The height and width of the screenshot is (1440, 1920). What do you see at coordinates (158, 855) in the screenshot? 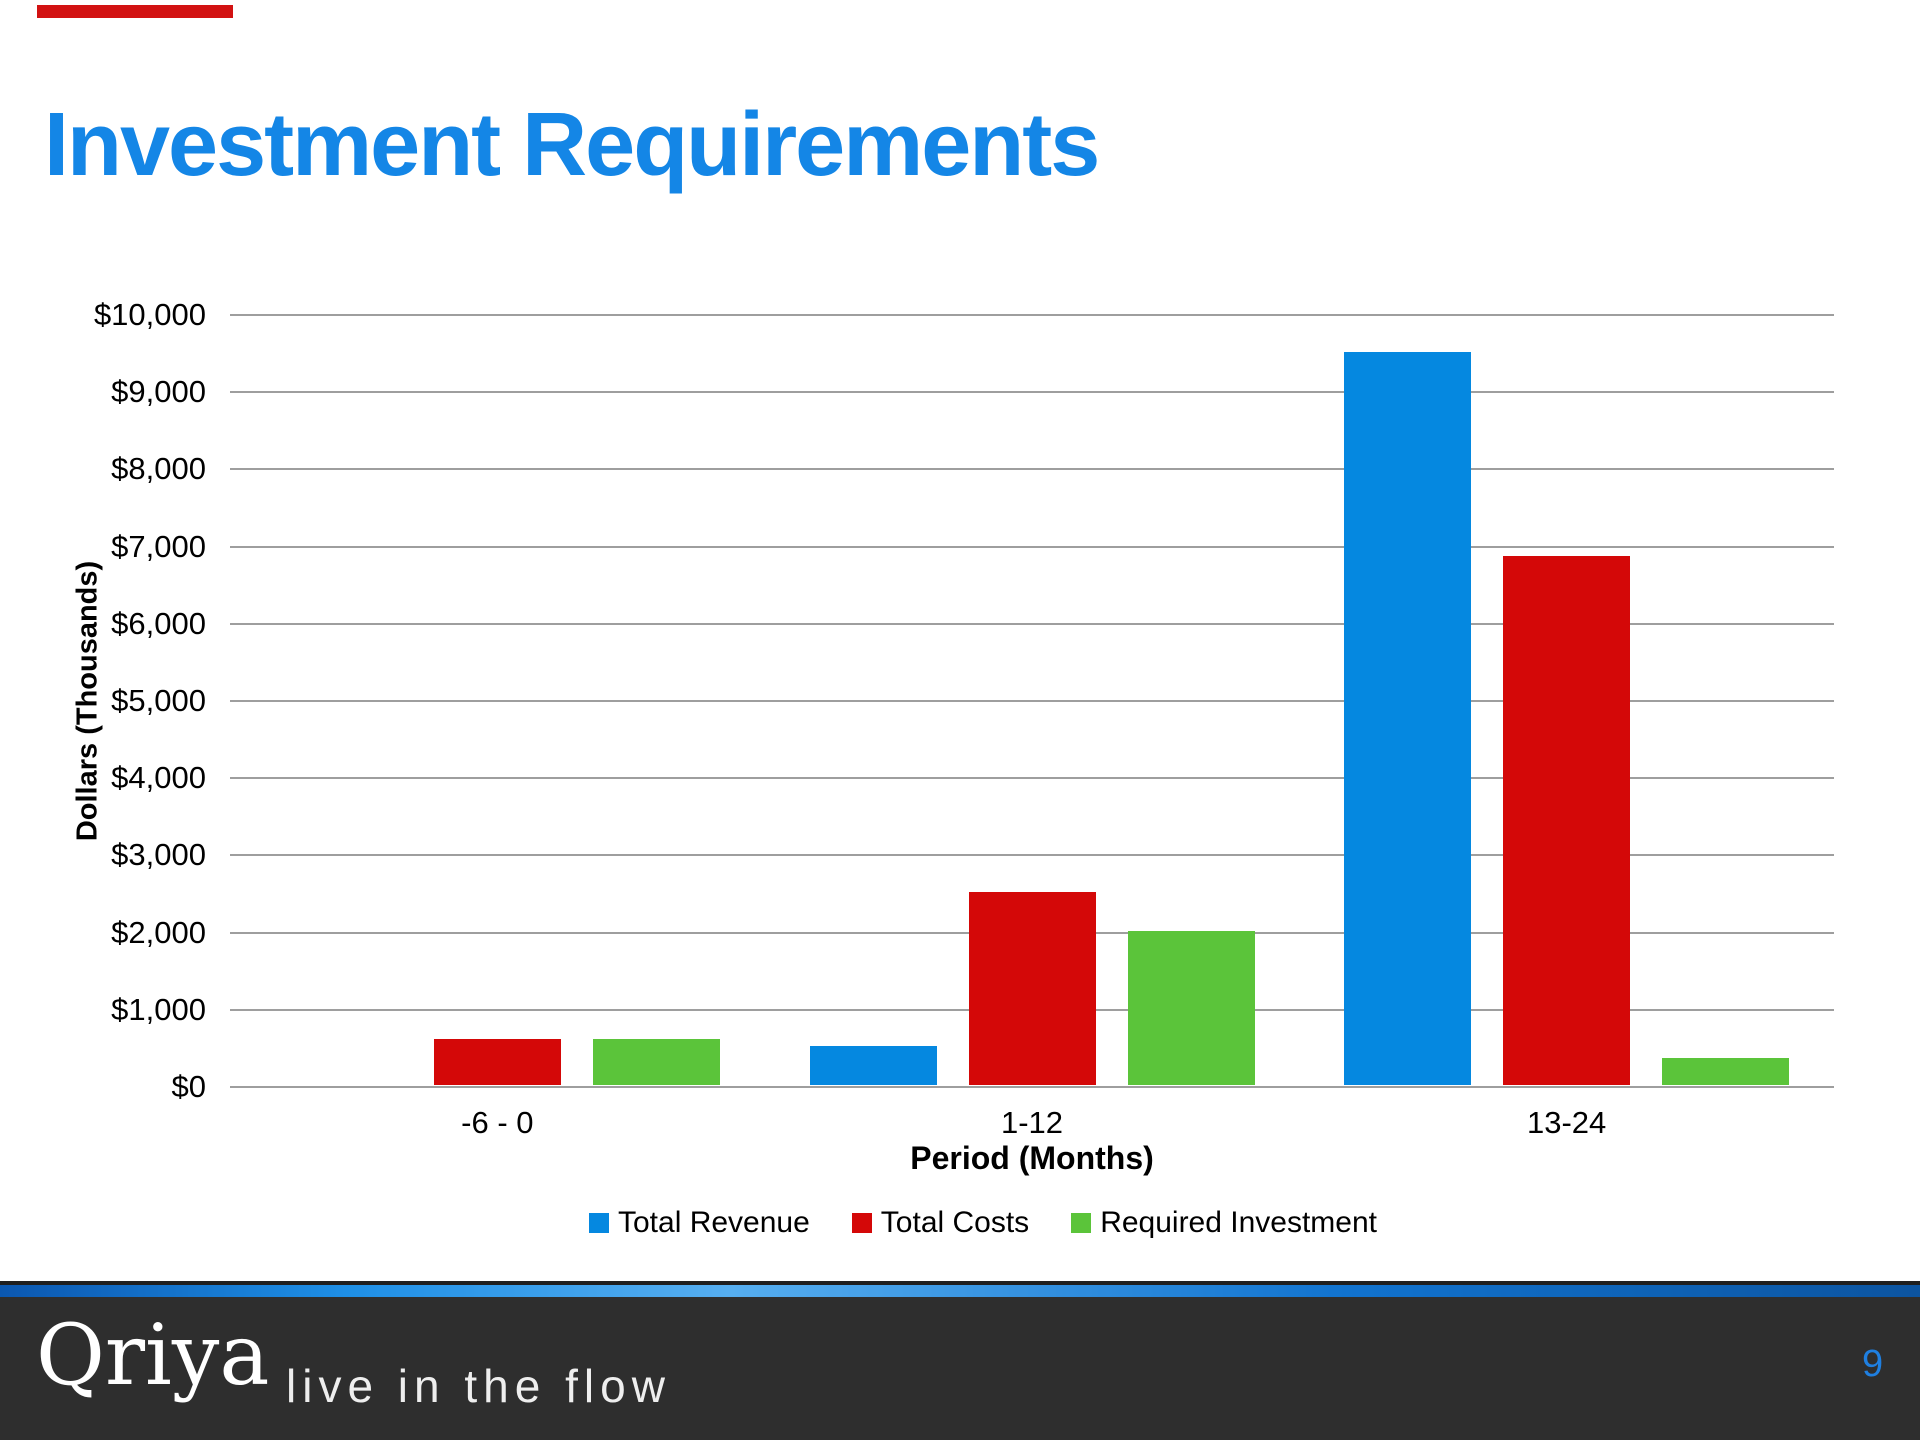
I see `y-tick-label: $3,000` at bounding box center [158, 855].